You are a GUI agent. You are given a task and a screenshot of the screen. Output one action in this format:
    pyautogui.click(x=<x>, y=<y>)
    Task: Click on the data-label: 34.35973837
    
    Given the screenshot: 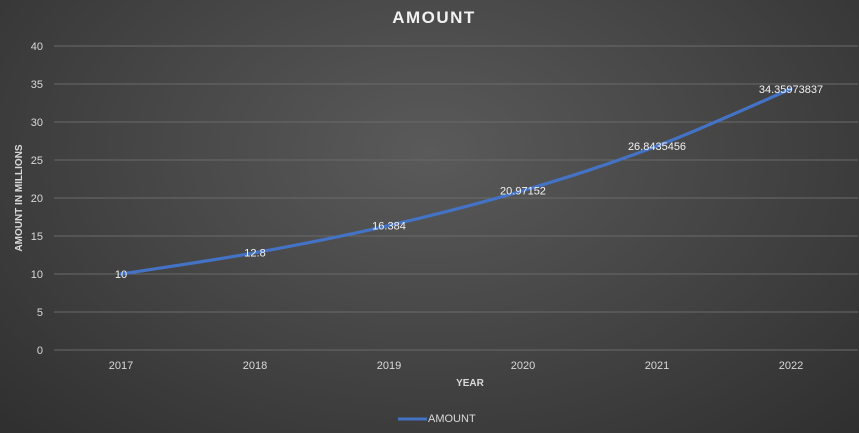 What is the action you would take?
    pyautogui.click(x=791, y=90)
    